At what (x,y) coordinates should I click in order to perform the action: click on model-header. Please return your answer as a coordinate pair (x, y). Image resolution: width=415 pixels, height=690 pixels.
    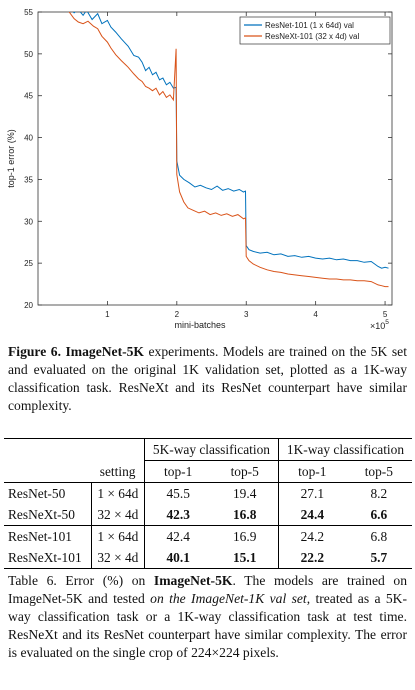
    Looking at the image, I should click on (48, 471).